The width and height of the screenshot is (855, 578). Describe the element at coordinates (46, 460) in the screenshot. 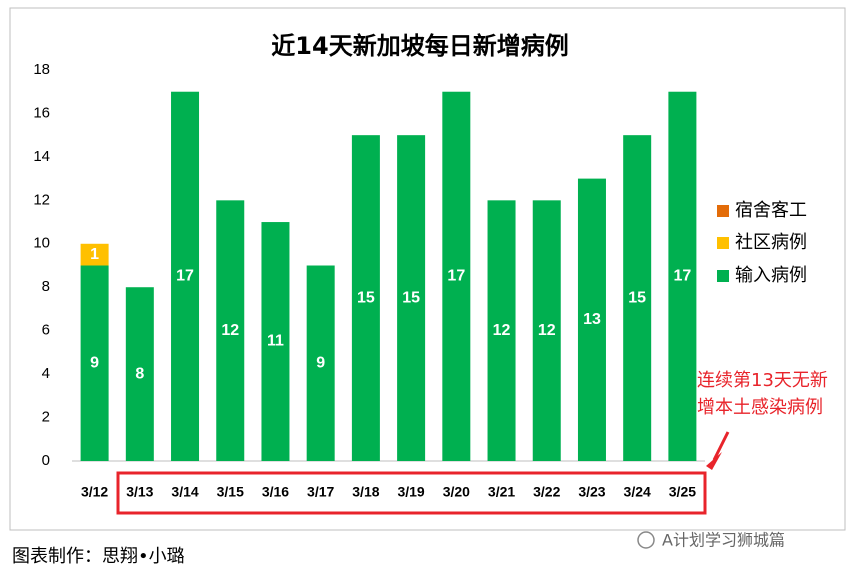

I see `y-tick-label: 0` at that location.